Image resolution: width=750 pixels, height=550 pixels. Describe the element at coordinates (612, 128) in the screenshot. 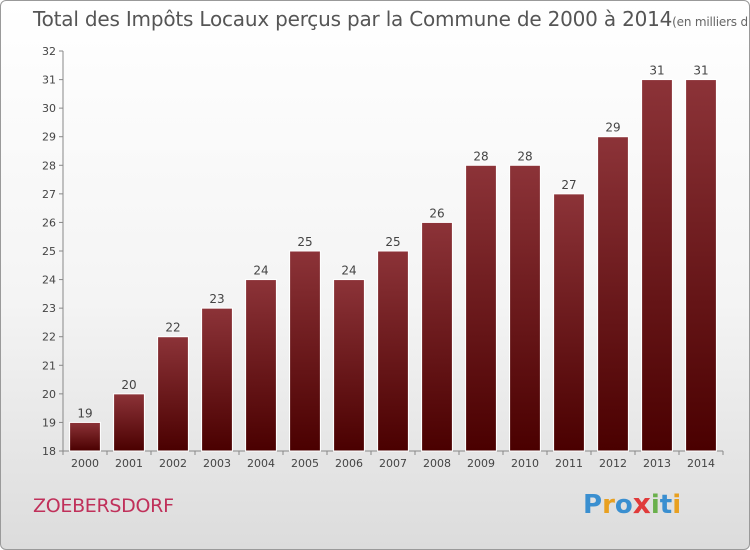

I see `bar-value-label: 29` at that location.